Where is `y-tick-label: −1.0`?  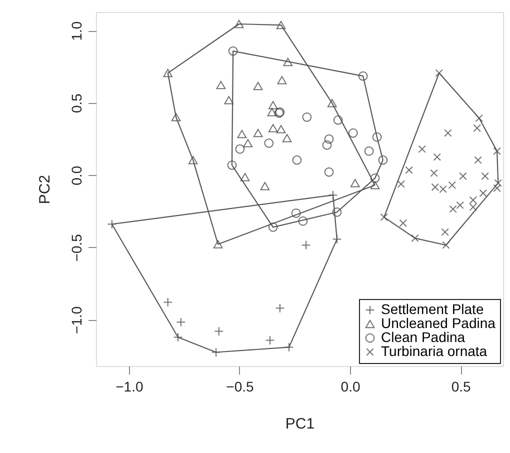 y-tick-label: −1.0 is located at coordinates (76, 320).